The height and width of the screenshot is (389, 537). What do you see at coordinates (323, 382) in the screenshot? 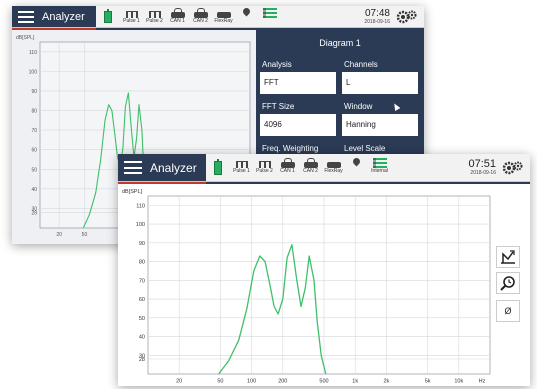
I see `x-tick-label: 500` at bounding box center [323, 382].